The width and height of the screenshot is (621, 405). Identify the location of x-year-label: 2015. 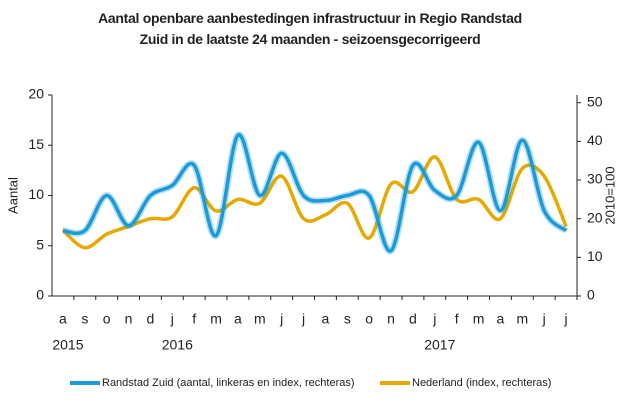
(67, 345).